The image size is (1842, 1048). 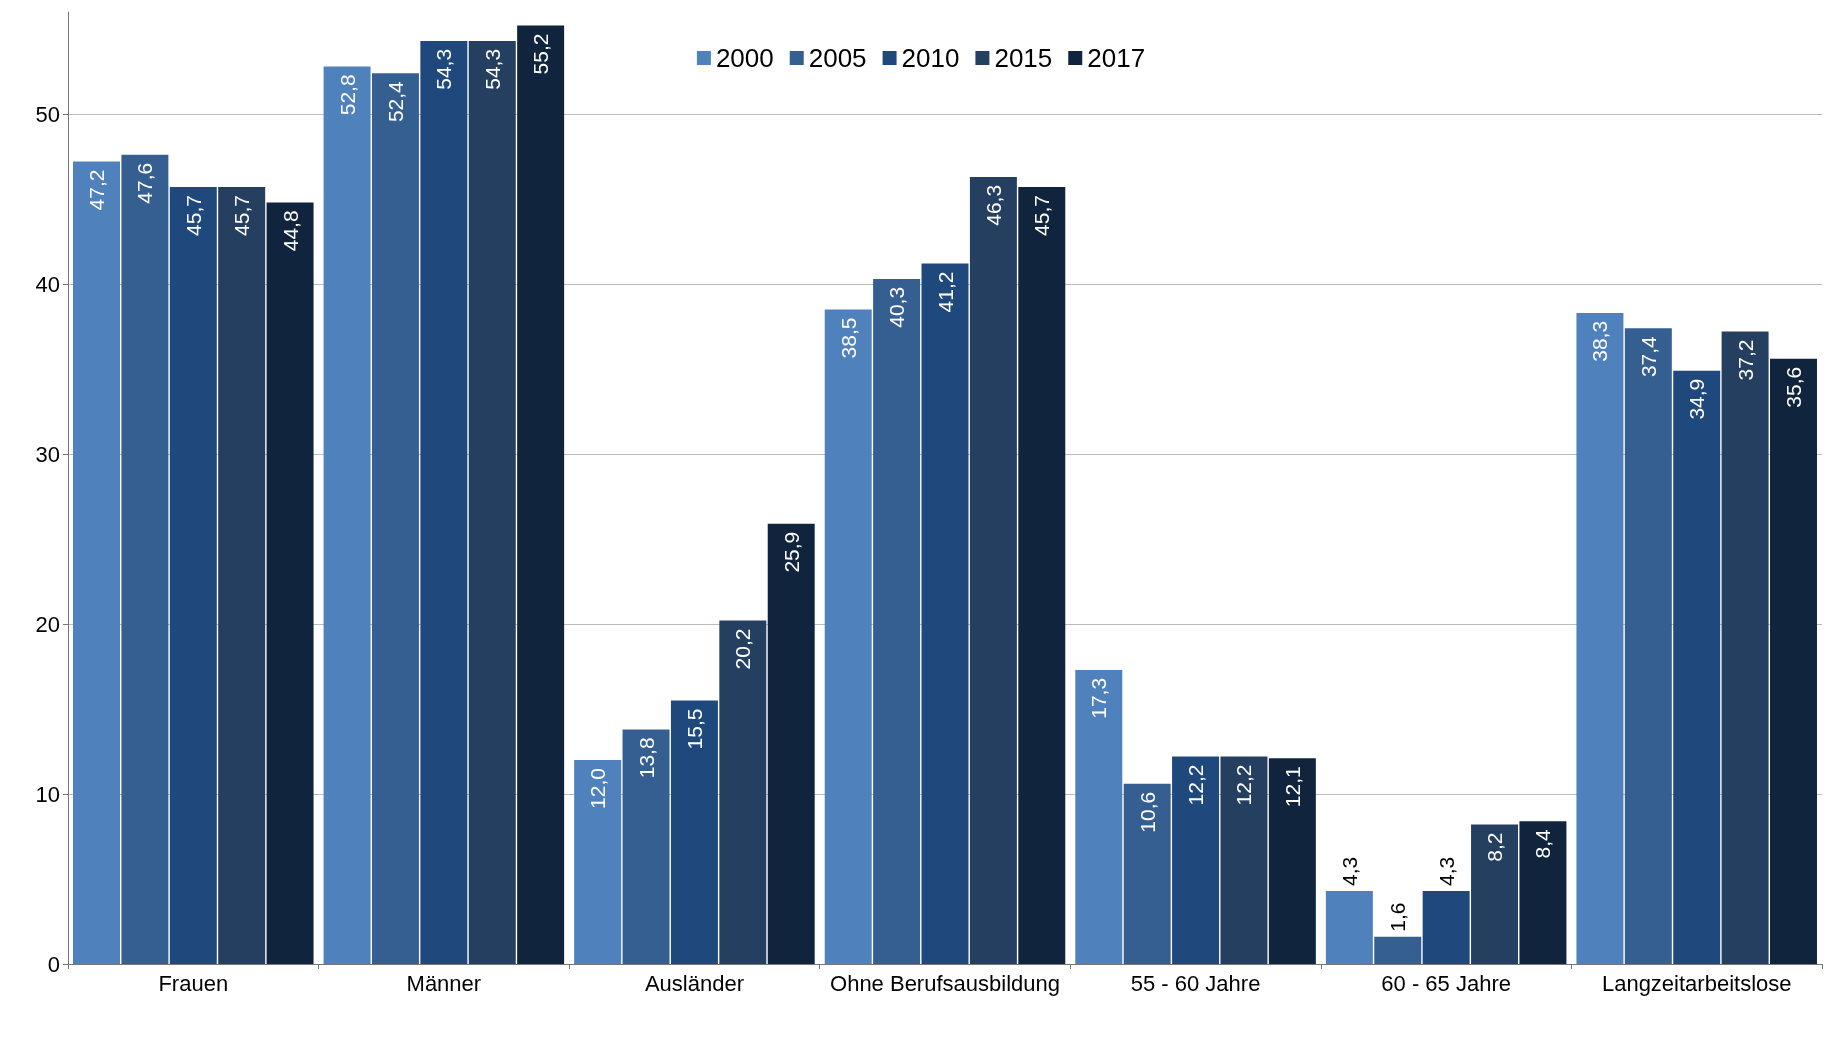 I want to click on legend-label: 2017, so click(x=1116, y=58).